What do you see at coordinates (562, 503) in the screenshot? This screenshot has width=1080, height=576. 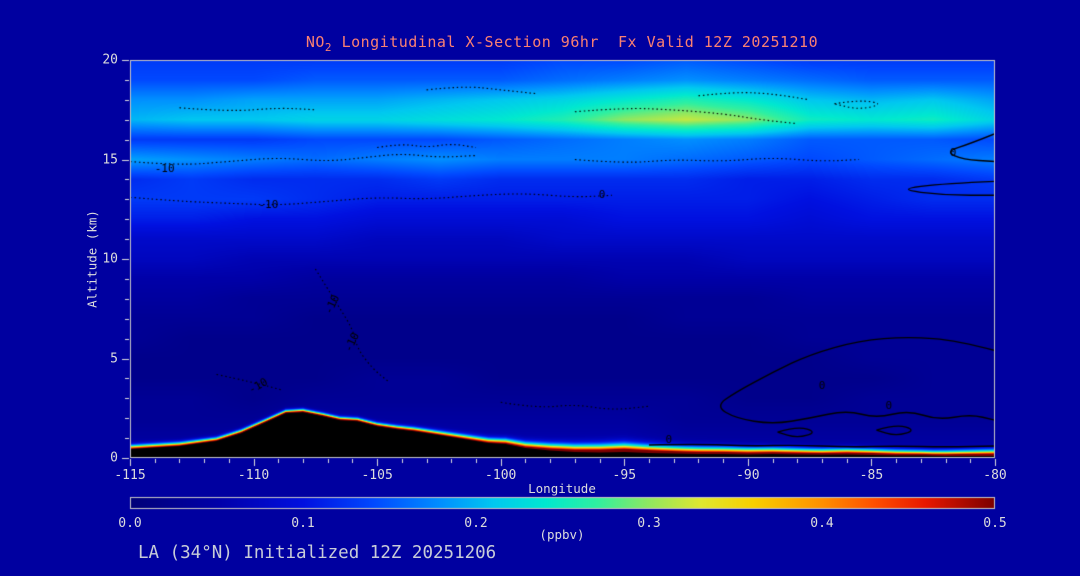 I see `colorbar` at bounding box center [562, 503].